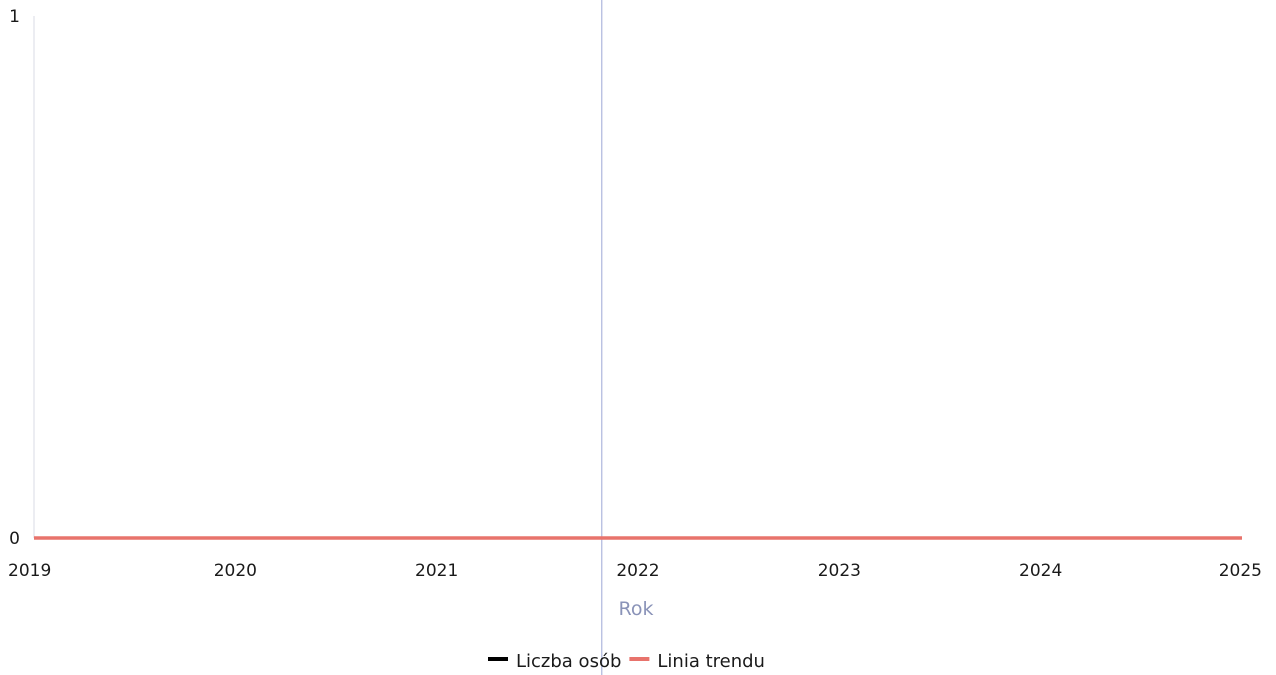  What do you see at coordinates (637, 571) in the screenshot?
I see `x-tick-label: 2022` at bounding box center [637, 571].